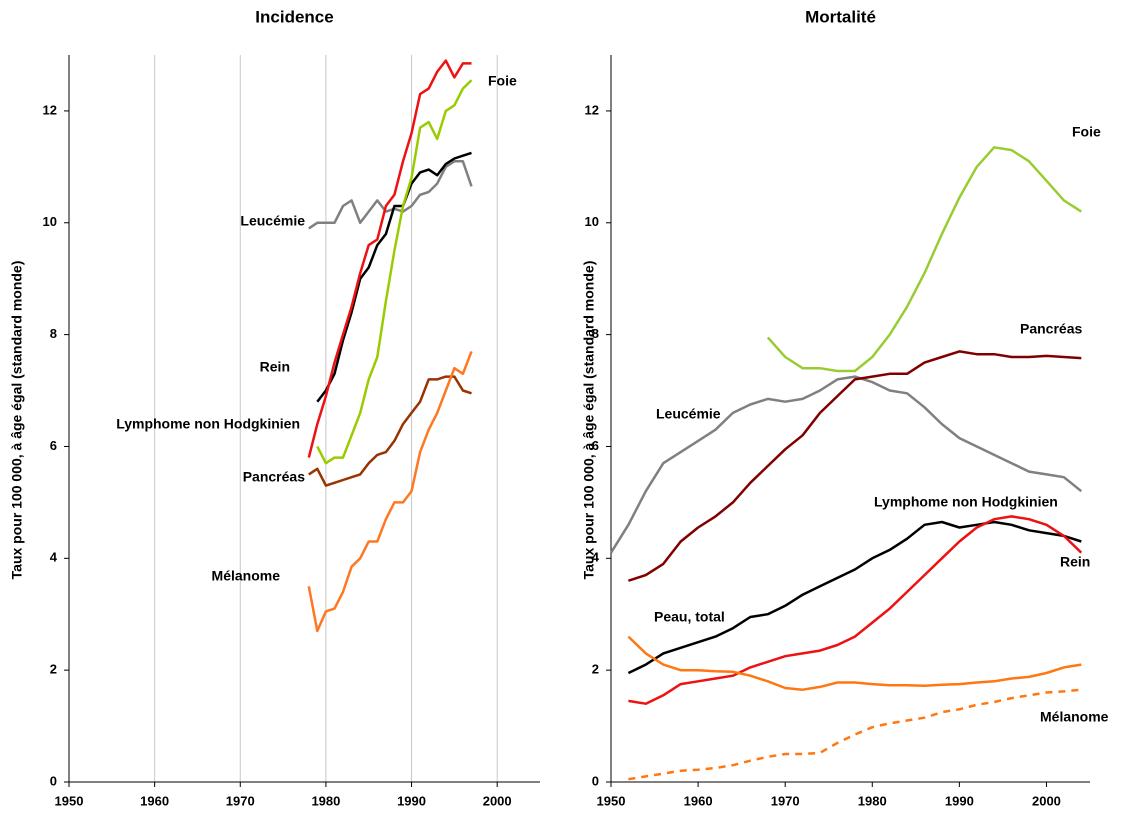  I want to click on series-label: Peau, total, so click(689, 617).